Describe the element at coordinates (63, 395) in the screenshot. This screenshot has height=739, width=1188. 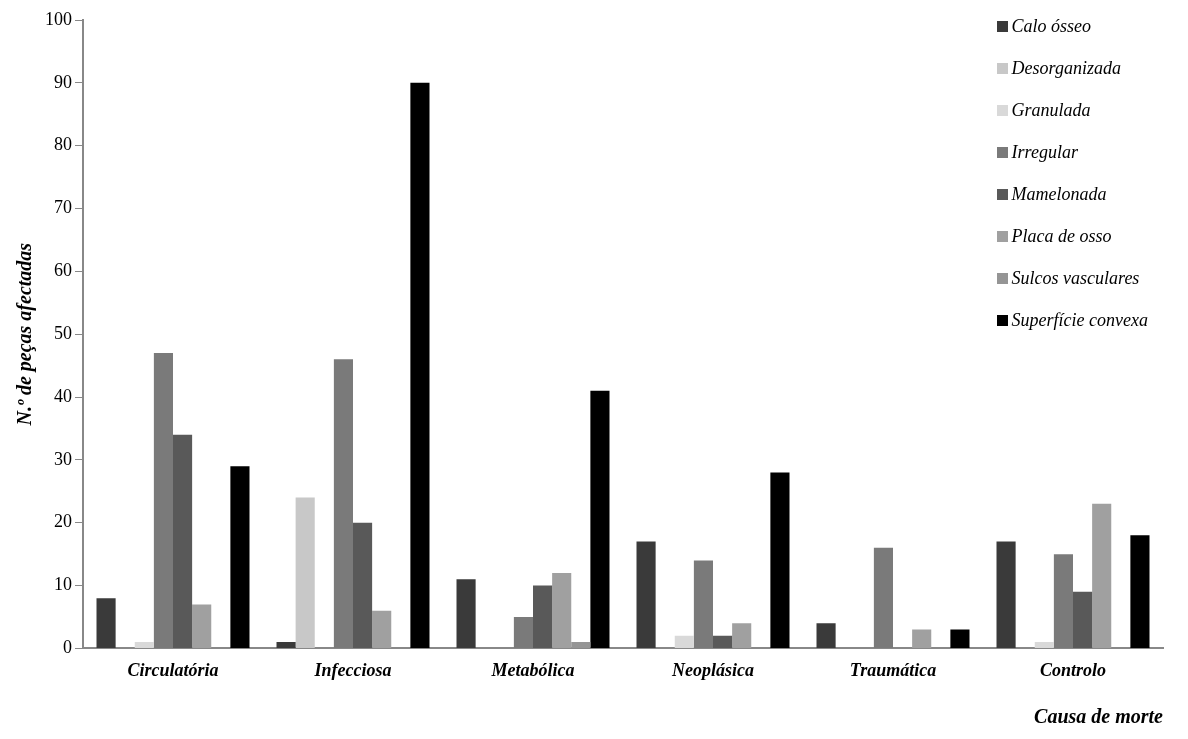
I see `y-tick-label: 40` at that location.